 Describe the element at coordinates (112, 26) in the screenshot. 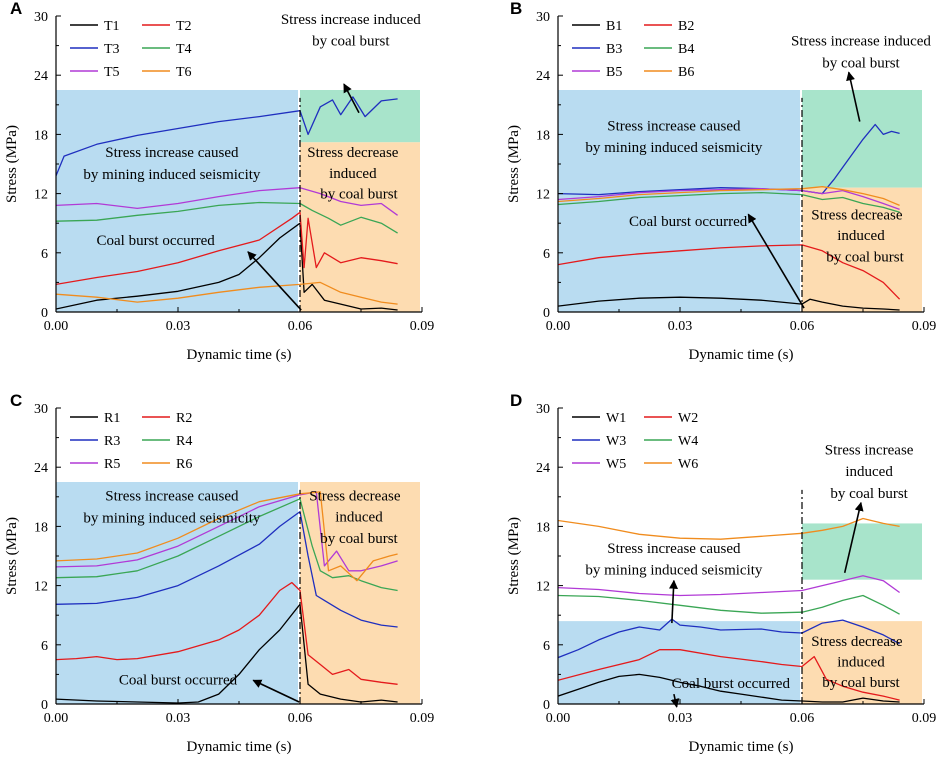

I see `legend-label-T1: T1` at that location.